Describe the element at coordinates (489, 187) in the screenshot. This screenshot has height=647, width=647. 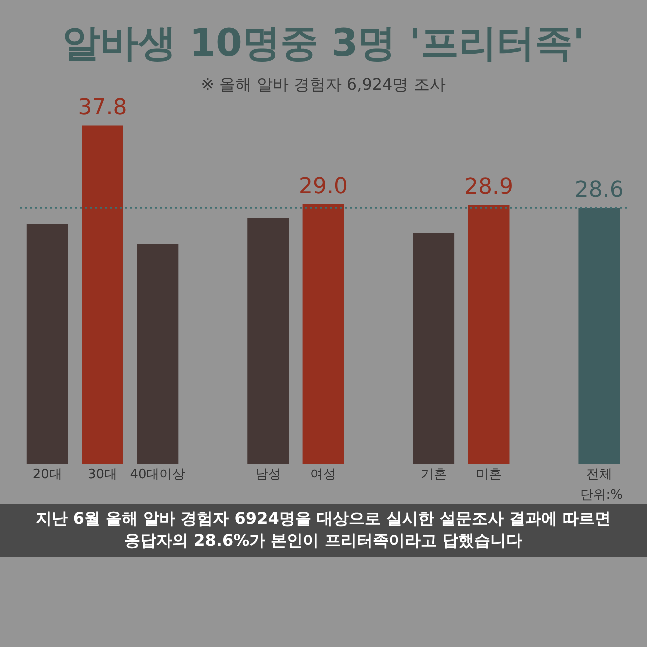
I see `data-label: 28.9` at that location.